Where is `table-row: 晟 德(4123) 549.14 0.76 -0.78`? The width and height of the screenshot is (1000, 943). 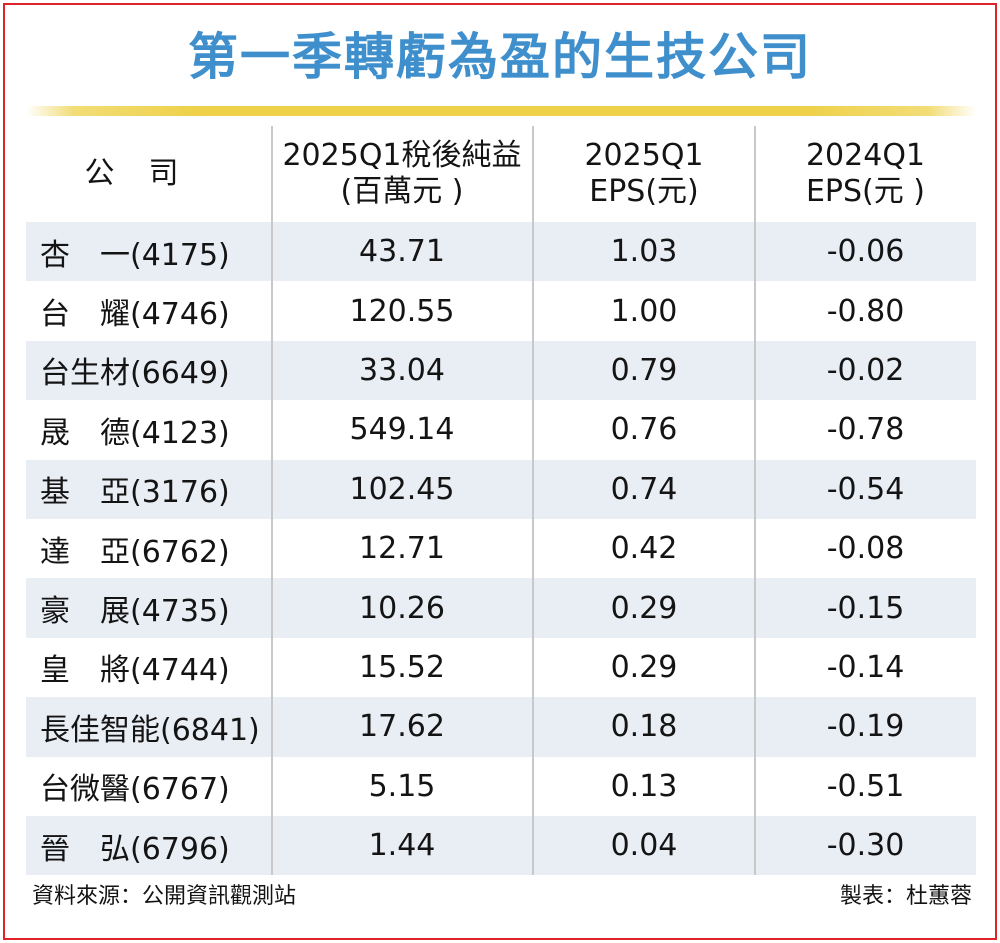 table-row: 晟 德(4123) 549.14 0.76 -0.78 is located at coordinates (501, 429).